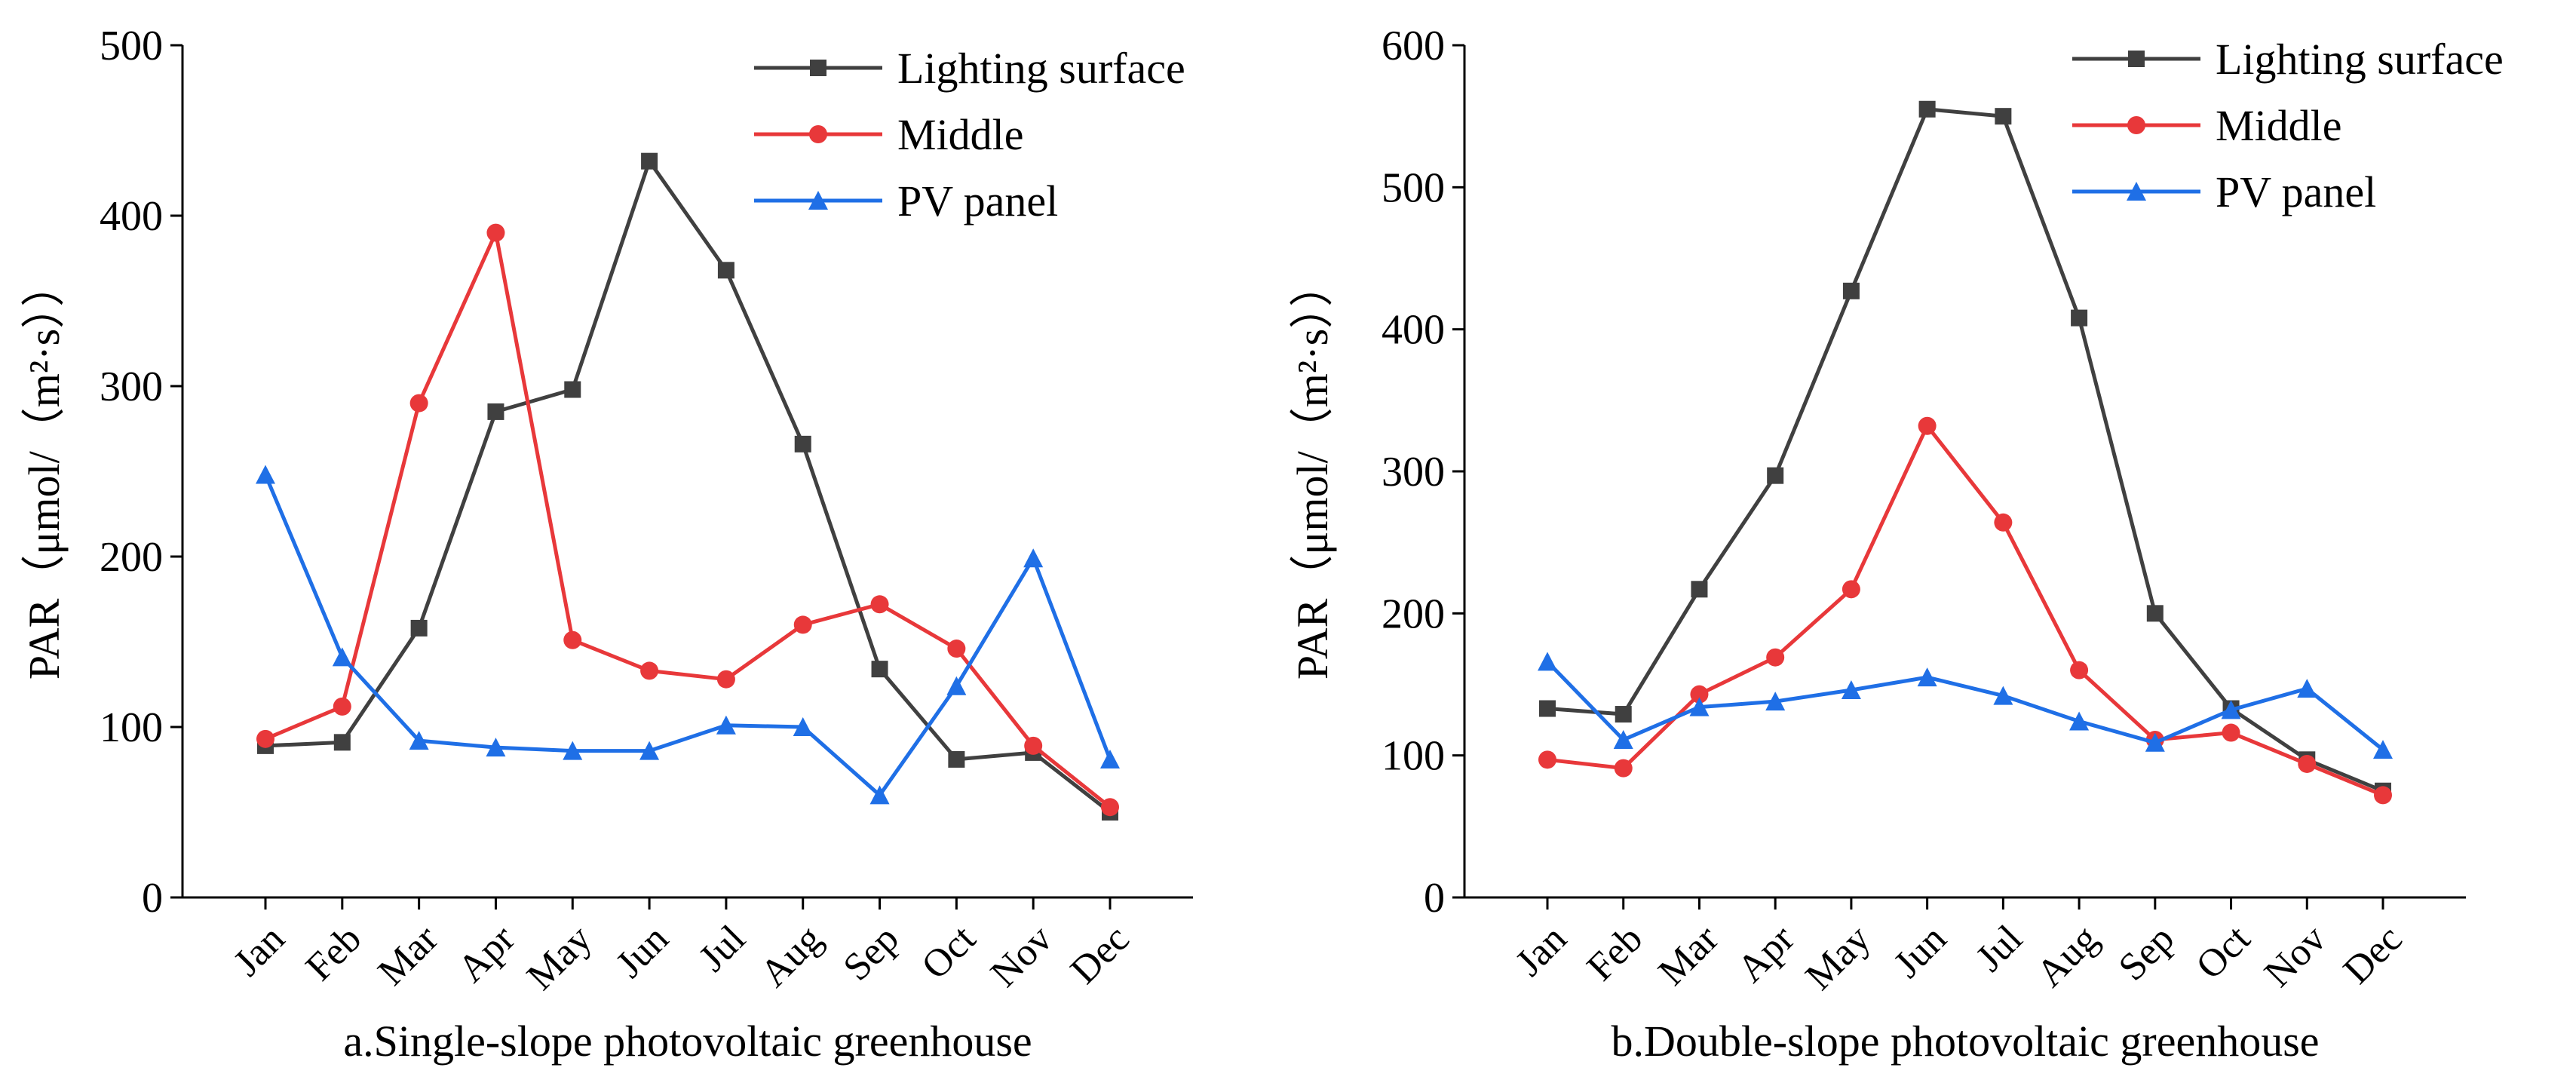  Describe the element at coordinates (2207, 125) in the screenshot. I see `legend-item-middle: Middle` at that location.